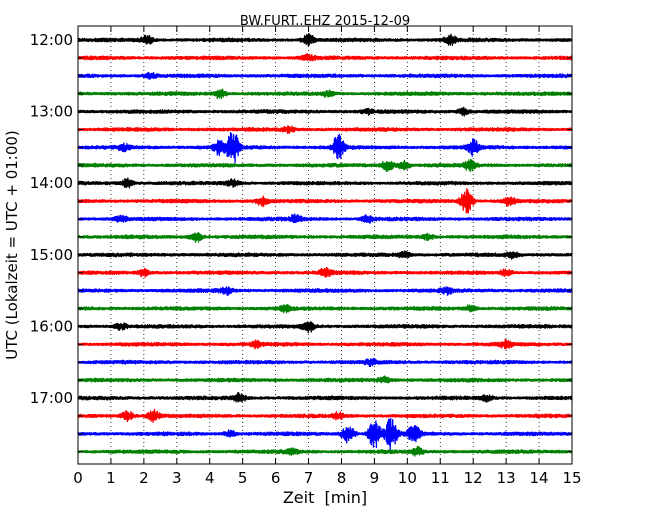 This screenshot has width=650, height=520. Describe the element at coordinates (407, 478) in the screenshot. I see `x-tick-label: 10` at that location.